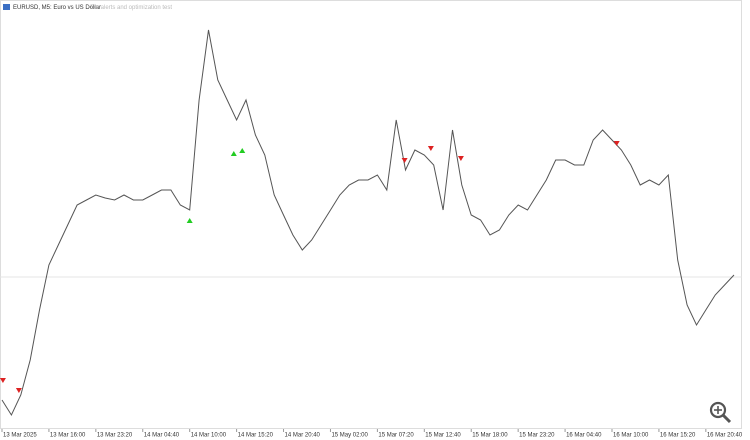 The height and width of the screenshot is (440, 750). Describe the element at coordinates (131, 8) in the screenshot. I see `chart-subtitle: For alerts and optimization test` at that location.